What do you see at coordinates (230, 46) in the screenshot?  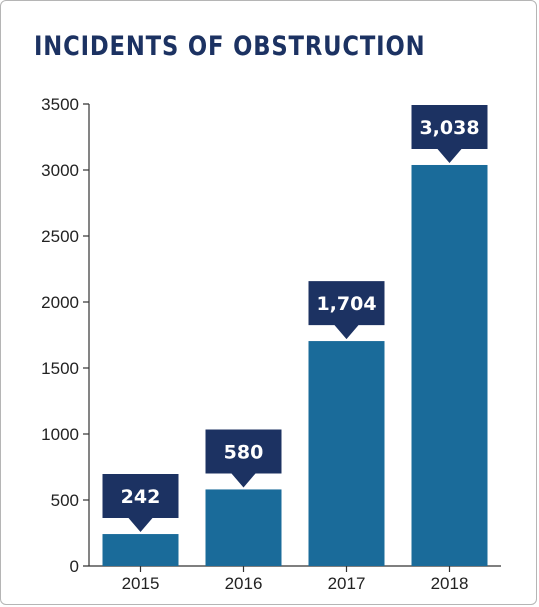 I see `chart-title: INCIDENTS OF OBSTRUCTION` at bounding box center [230, 46].